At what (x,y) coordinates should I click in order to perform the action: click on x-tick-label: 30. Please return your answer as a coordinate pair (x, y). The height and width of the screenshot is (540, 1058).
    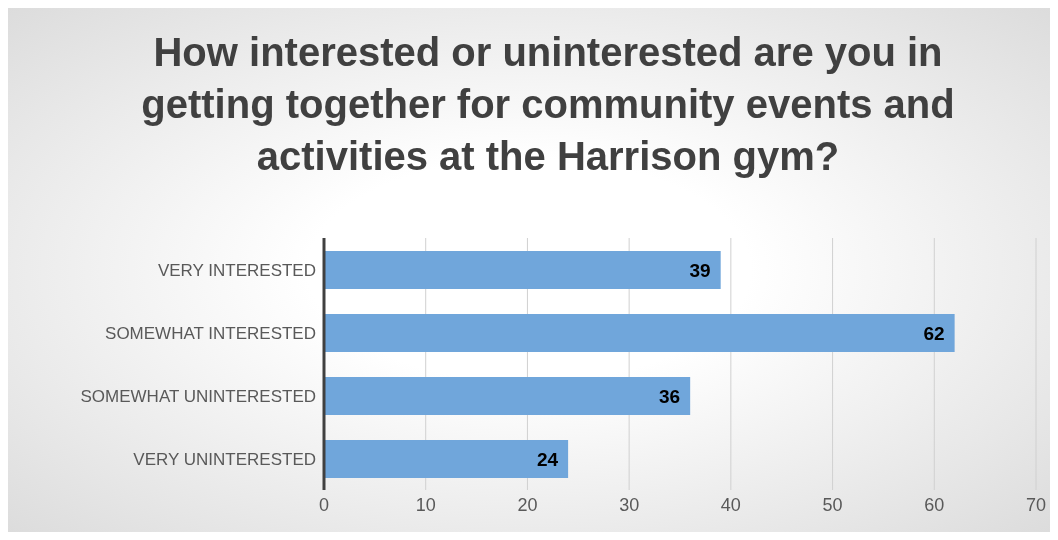
    Looking at the image, I should click on (629, 504).